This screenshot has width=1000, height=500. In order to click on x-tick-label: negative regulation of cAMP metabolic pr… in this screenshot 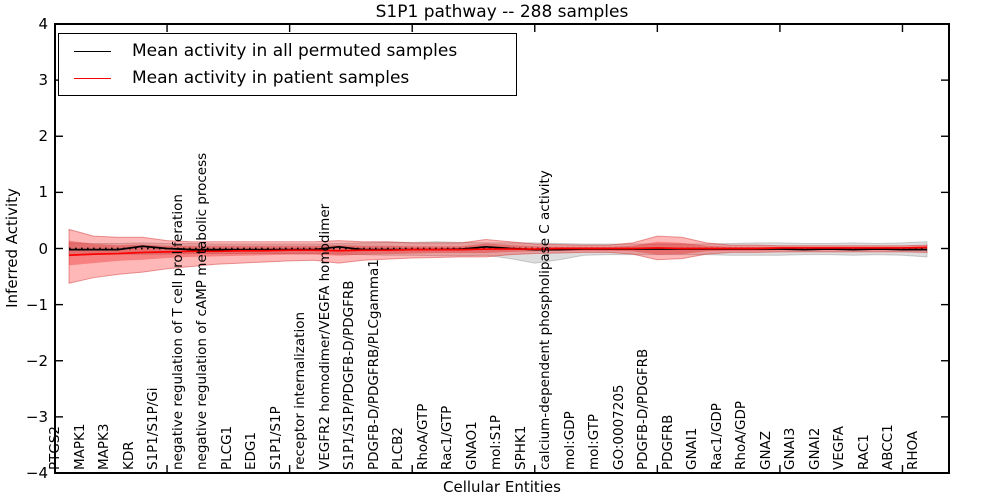, I will do `click(202, 311)`.